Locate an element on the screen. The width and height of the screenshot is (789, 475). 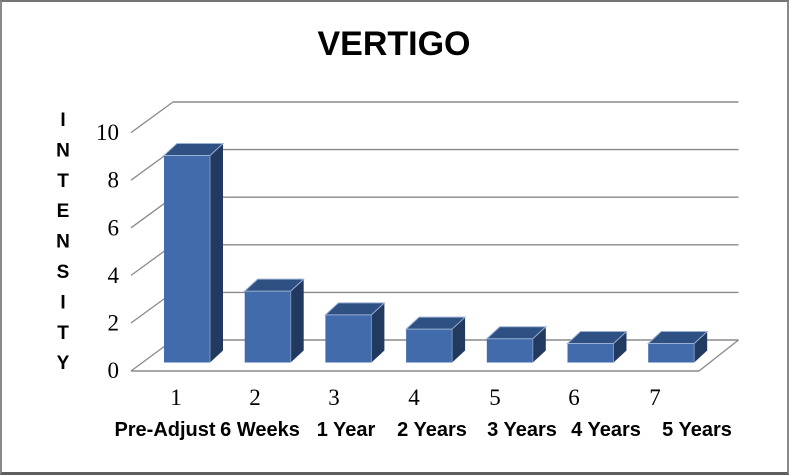
category-name-label: 3 Years is located at coordinates (522, 430).